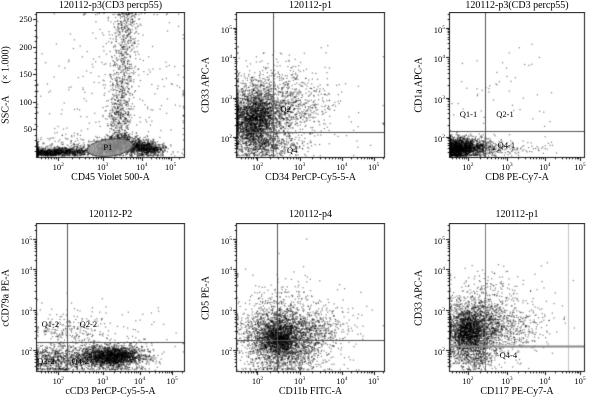 The width and height of the screenshot is (600, 401). I want to click on x-axis-label: CD34 PerCP-Cy5-5-A, so click(310, 177).